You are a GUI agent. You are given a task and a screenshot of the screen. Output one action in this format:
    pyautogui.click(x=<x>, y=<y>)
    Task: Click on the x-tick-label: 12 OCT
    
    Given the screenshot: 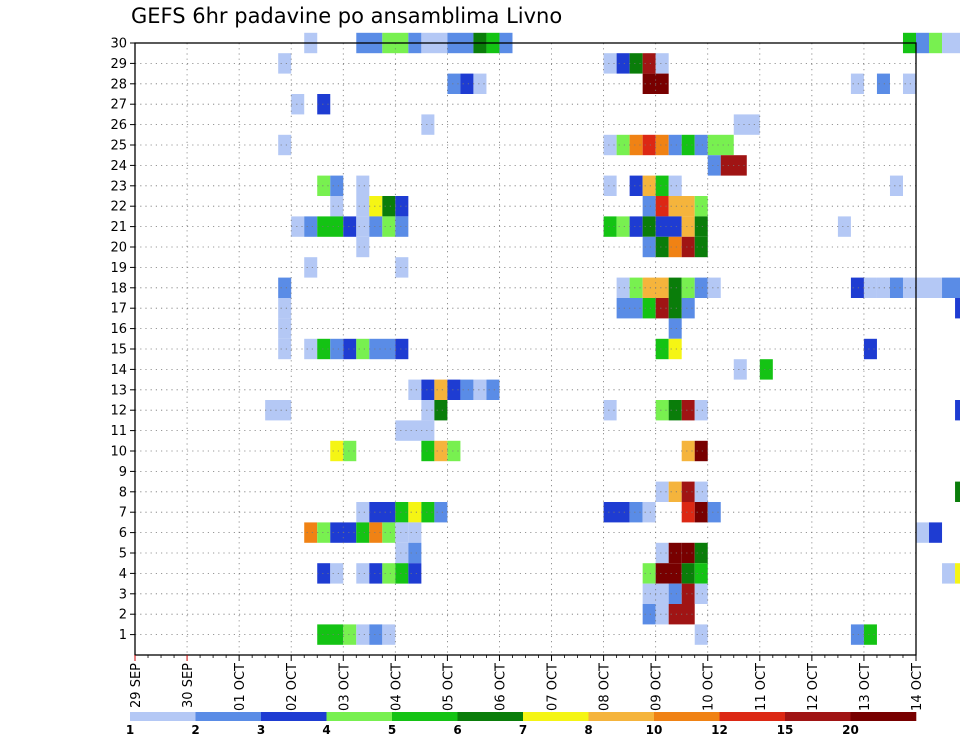 What is the action you would take?
    pyautogui.click(x=813, y=687)
    